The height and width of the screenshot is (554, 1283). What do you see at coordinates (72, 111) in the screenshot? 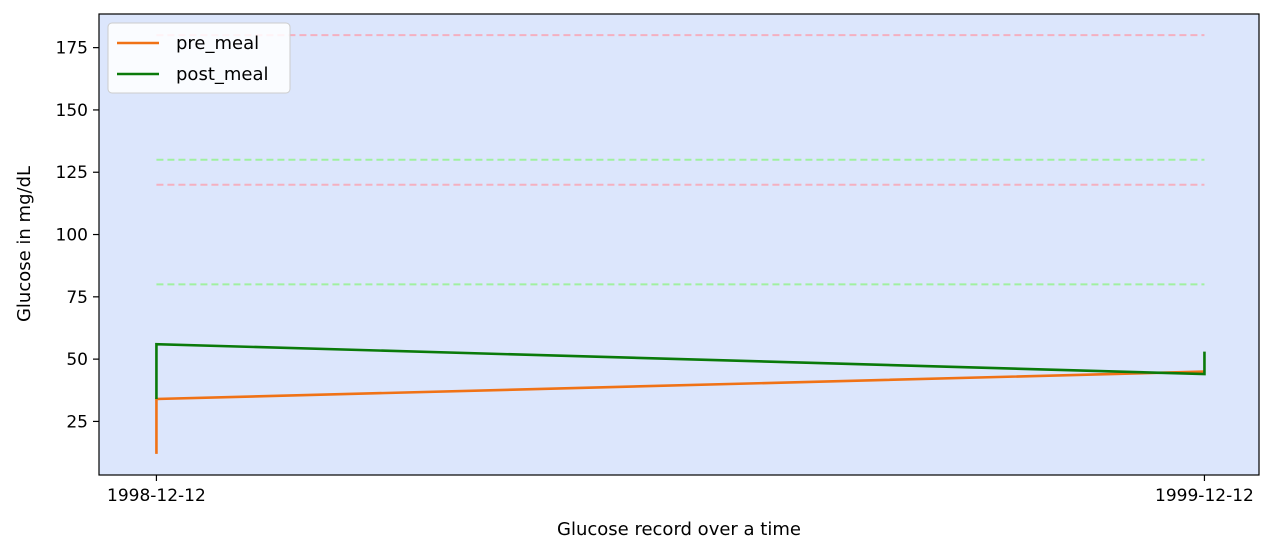
I see `y-tick-label: 150` at bounding box center [72, 111].